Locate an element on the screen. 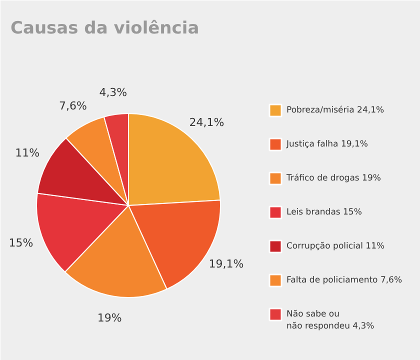 The height and width of the screenshot is (360, 420). legend-label: Leis brandas 15% is located at coordinates (324, 213).